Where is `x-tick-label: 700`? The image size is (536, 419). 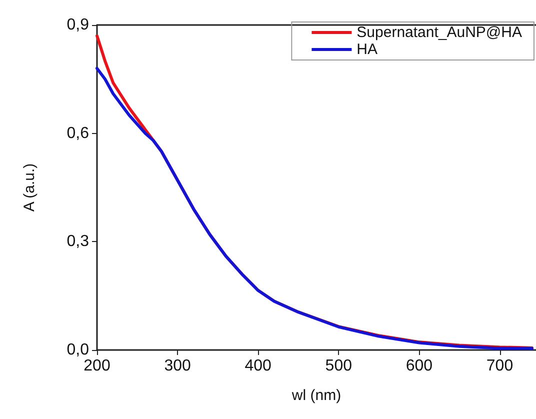
x-tick-label: 700 is located at coordinates (500, 366).